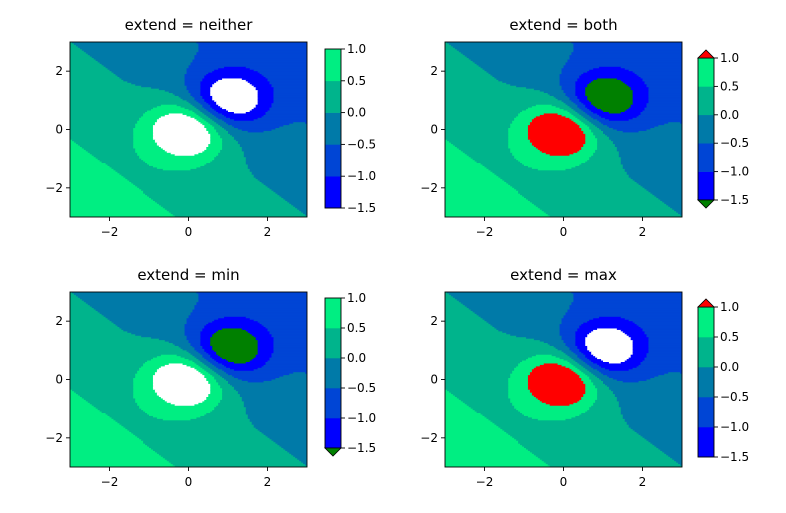 Image resolution: width=786 pixels, height=513 pixels. What do you see at coordinates (189, 25) in the screenshot?
I see `chart-title: extend = neither` at bounding box center [189, 25].